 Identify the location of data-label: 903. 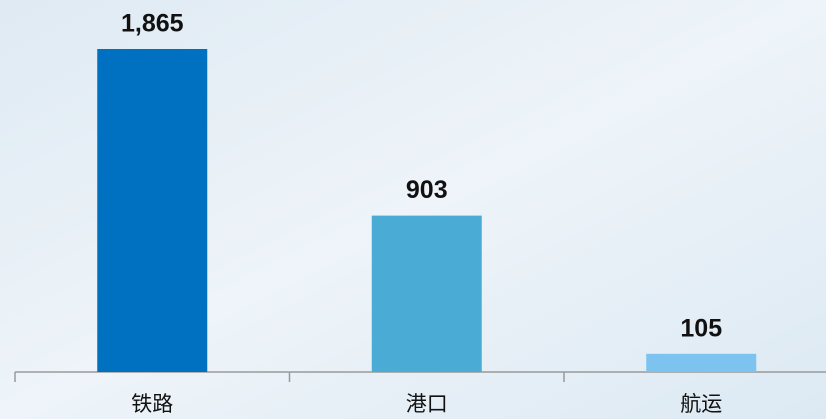
(427, 190).